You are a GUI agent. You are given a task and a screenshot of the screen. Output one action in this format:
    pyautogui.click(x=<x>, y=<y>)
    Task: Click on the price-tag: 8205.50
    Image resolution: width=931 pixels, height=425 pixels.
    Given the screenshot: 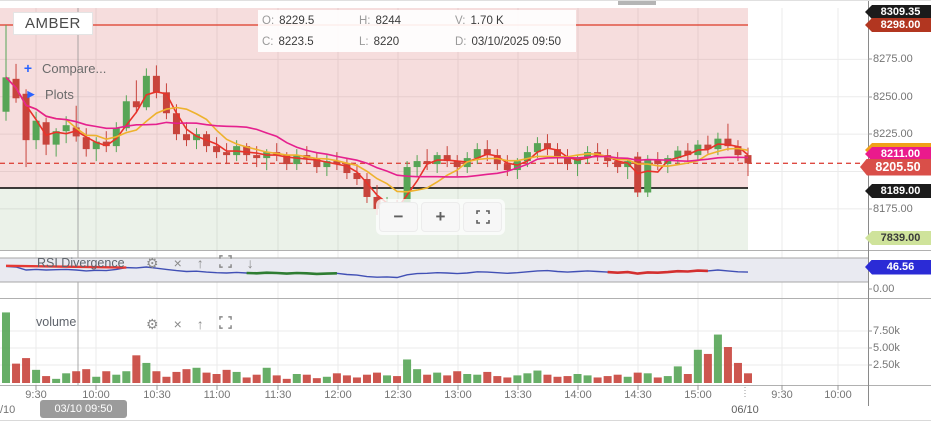 What is the action you would take?
    pyautogui.click(x=895, y=167)
    